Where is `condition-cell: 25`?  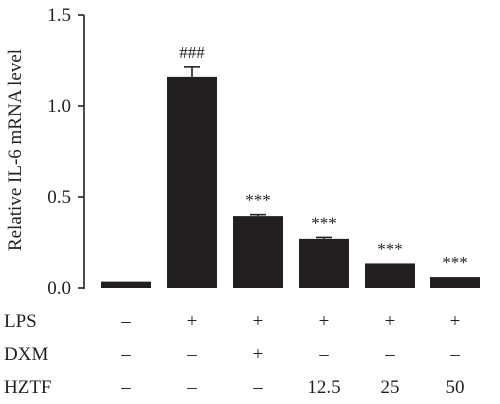 condition-cell: 25 is located at coordinates (390, 387).